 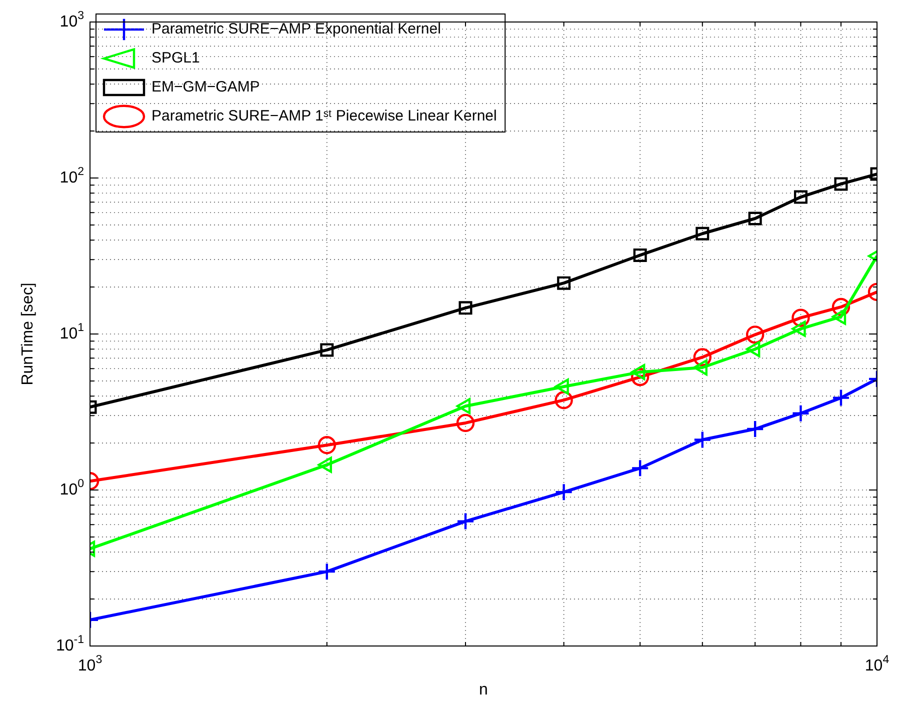 What do you see at coordinates (206, 87) in the screenshot?
I see `legend-label: EM−GM−GAMP` at bounding box center [206, 87].